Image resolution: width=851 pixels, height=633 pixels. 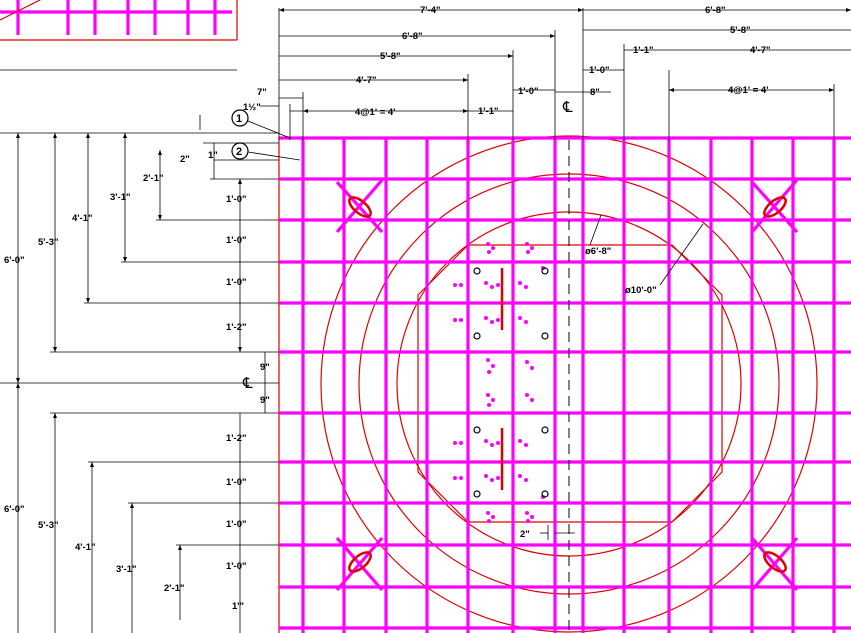 I want to click on callout-2: 2, so click(x=266, y=151).